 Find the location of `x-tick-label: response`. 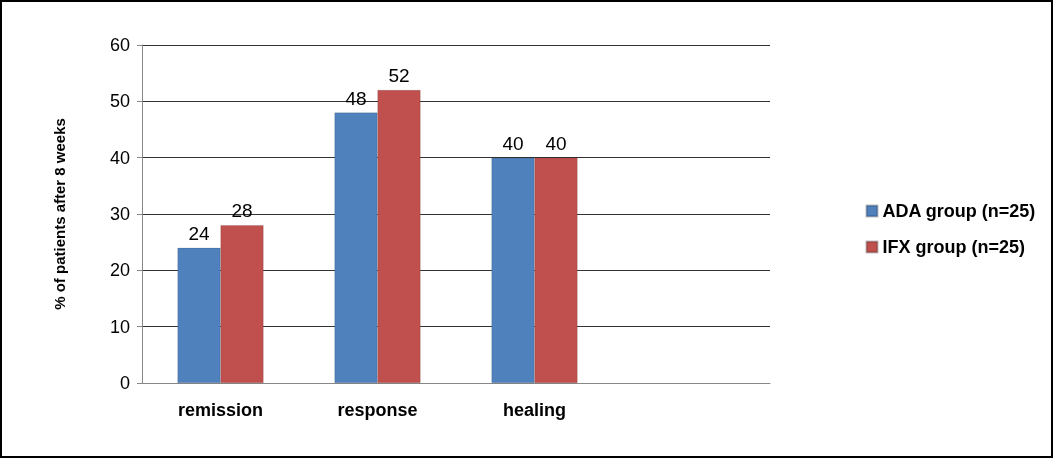

x-tick-label: response is located at coordinates (377, 410).